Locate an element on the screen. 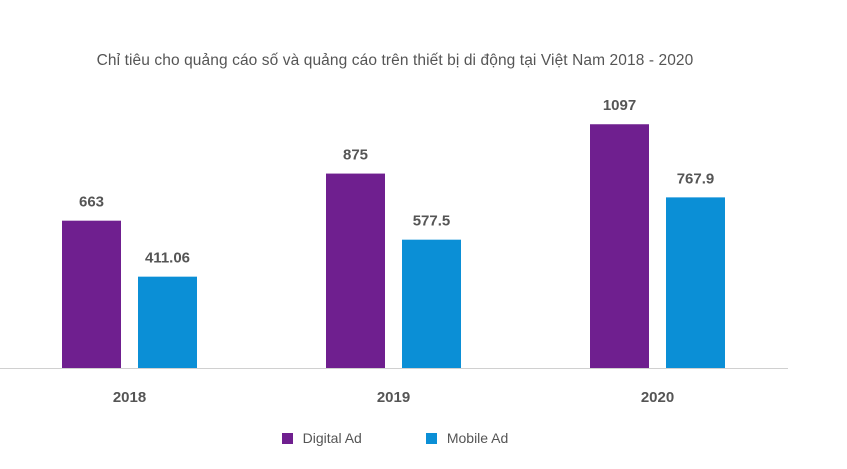  legend-swatch-mobile-ad is located at coordinates (431, 438).